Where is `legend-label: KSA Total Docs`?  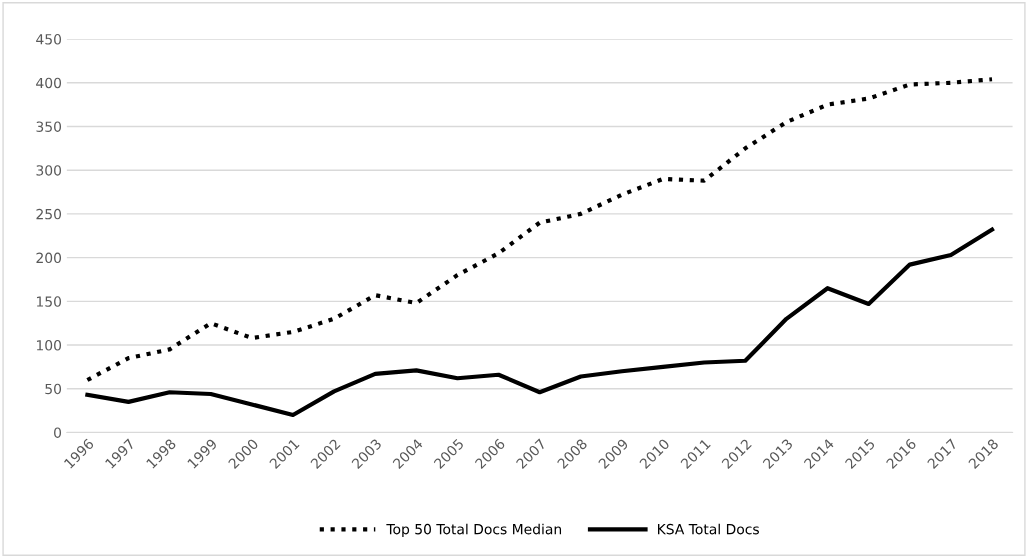
legend-label: KSA Total Docs is located at coordinates (708, 529).